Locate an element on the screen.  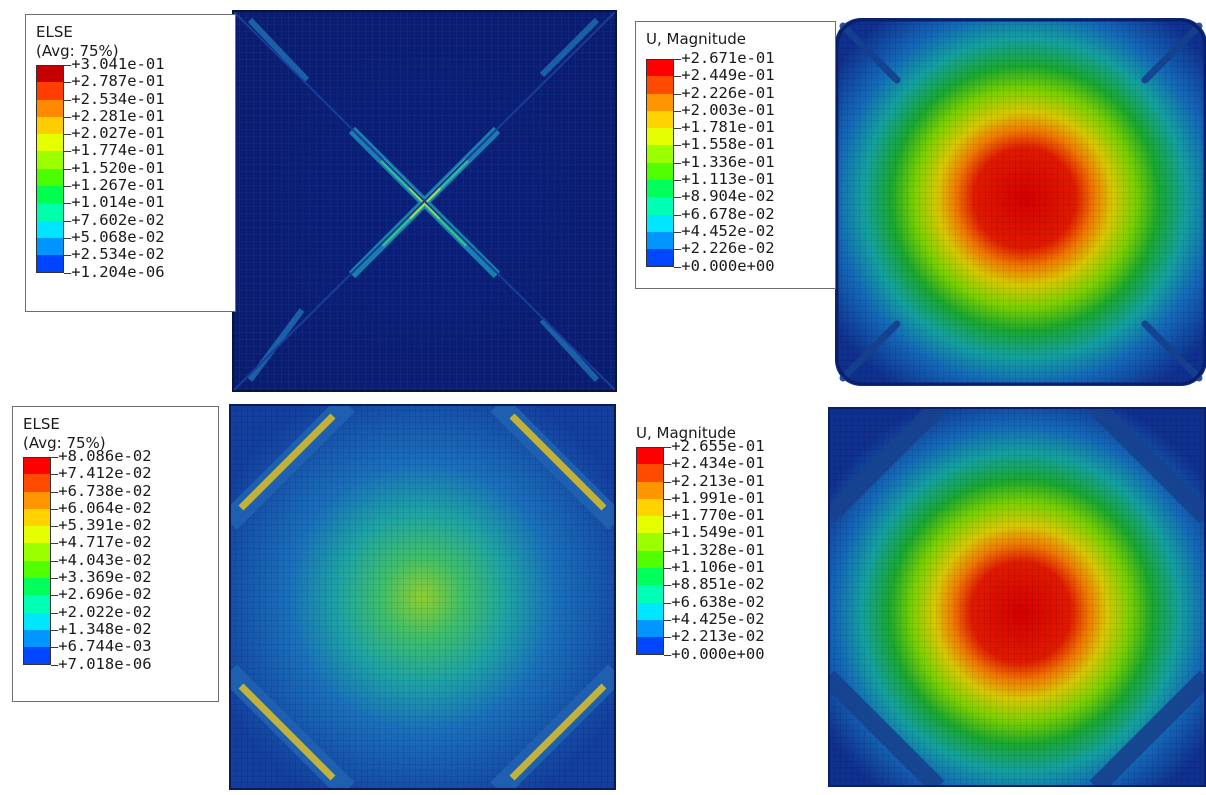
legend-value: +2.534e-01 is located at coordinates (114, 99).